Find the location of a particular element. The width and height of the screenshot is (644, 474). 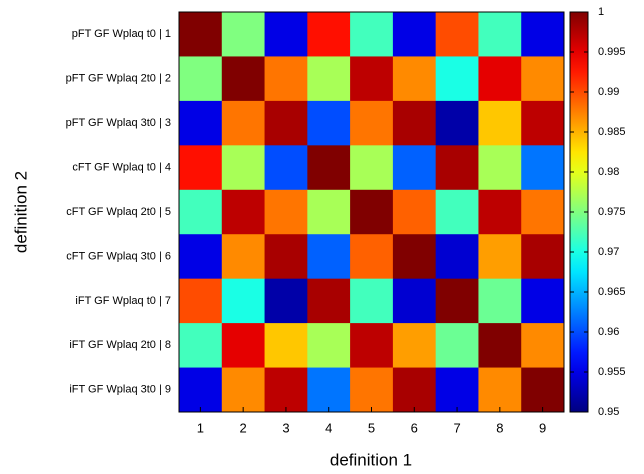

x-tick-label: 8 is located at coordinates (499, 427).